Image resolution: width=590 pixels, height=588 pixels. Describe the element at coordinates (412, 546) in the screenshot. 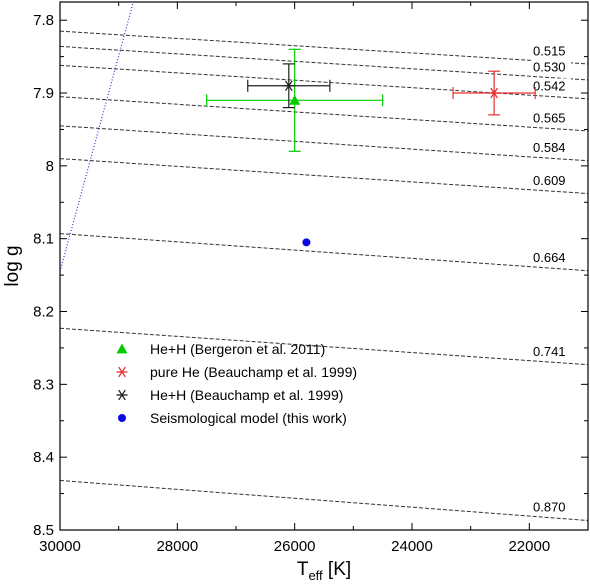

I see `x-tick-label: 24000` at that location.